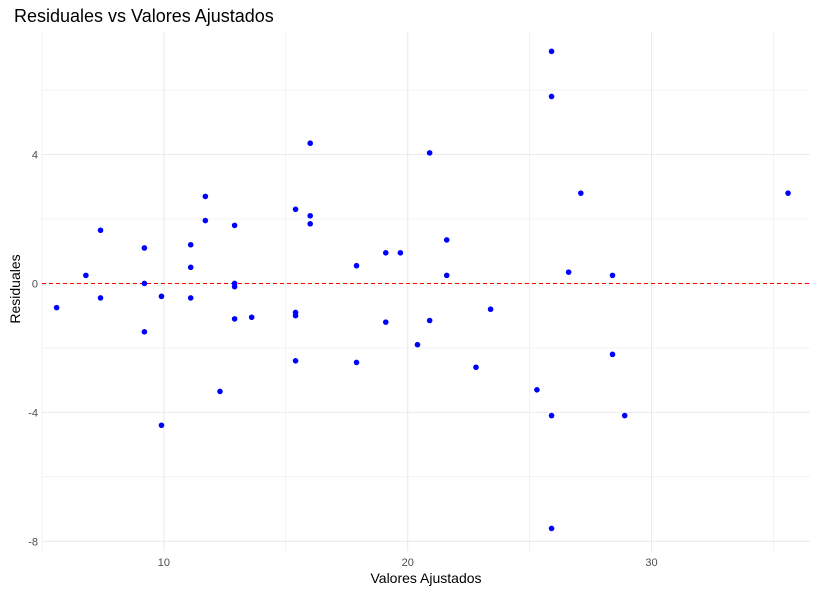 The image size is (818, 593). Describe the element at coordinates (144, 16) in the screenshot. I see `chart-title: Residuales vs Valores Ajustados` at that location.